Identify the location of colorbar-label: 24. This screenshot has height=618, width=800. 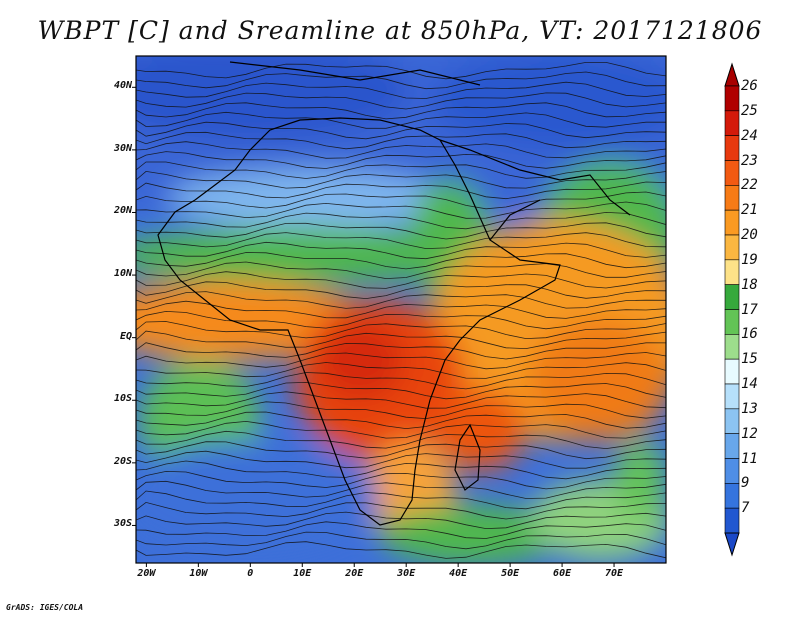
(749, 135).